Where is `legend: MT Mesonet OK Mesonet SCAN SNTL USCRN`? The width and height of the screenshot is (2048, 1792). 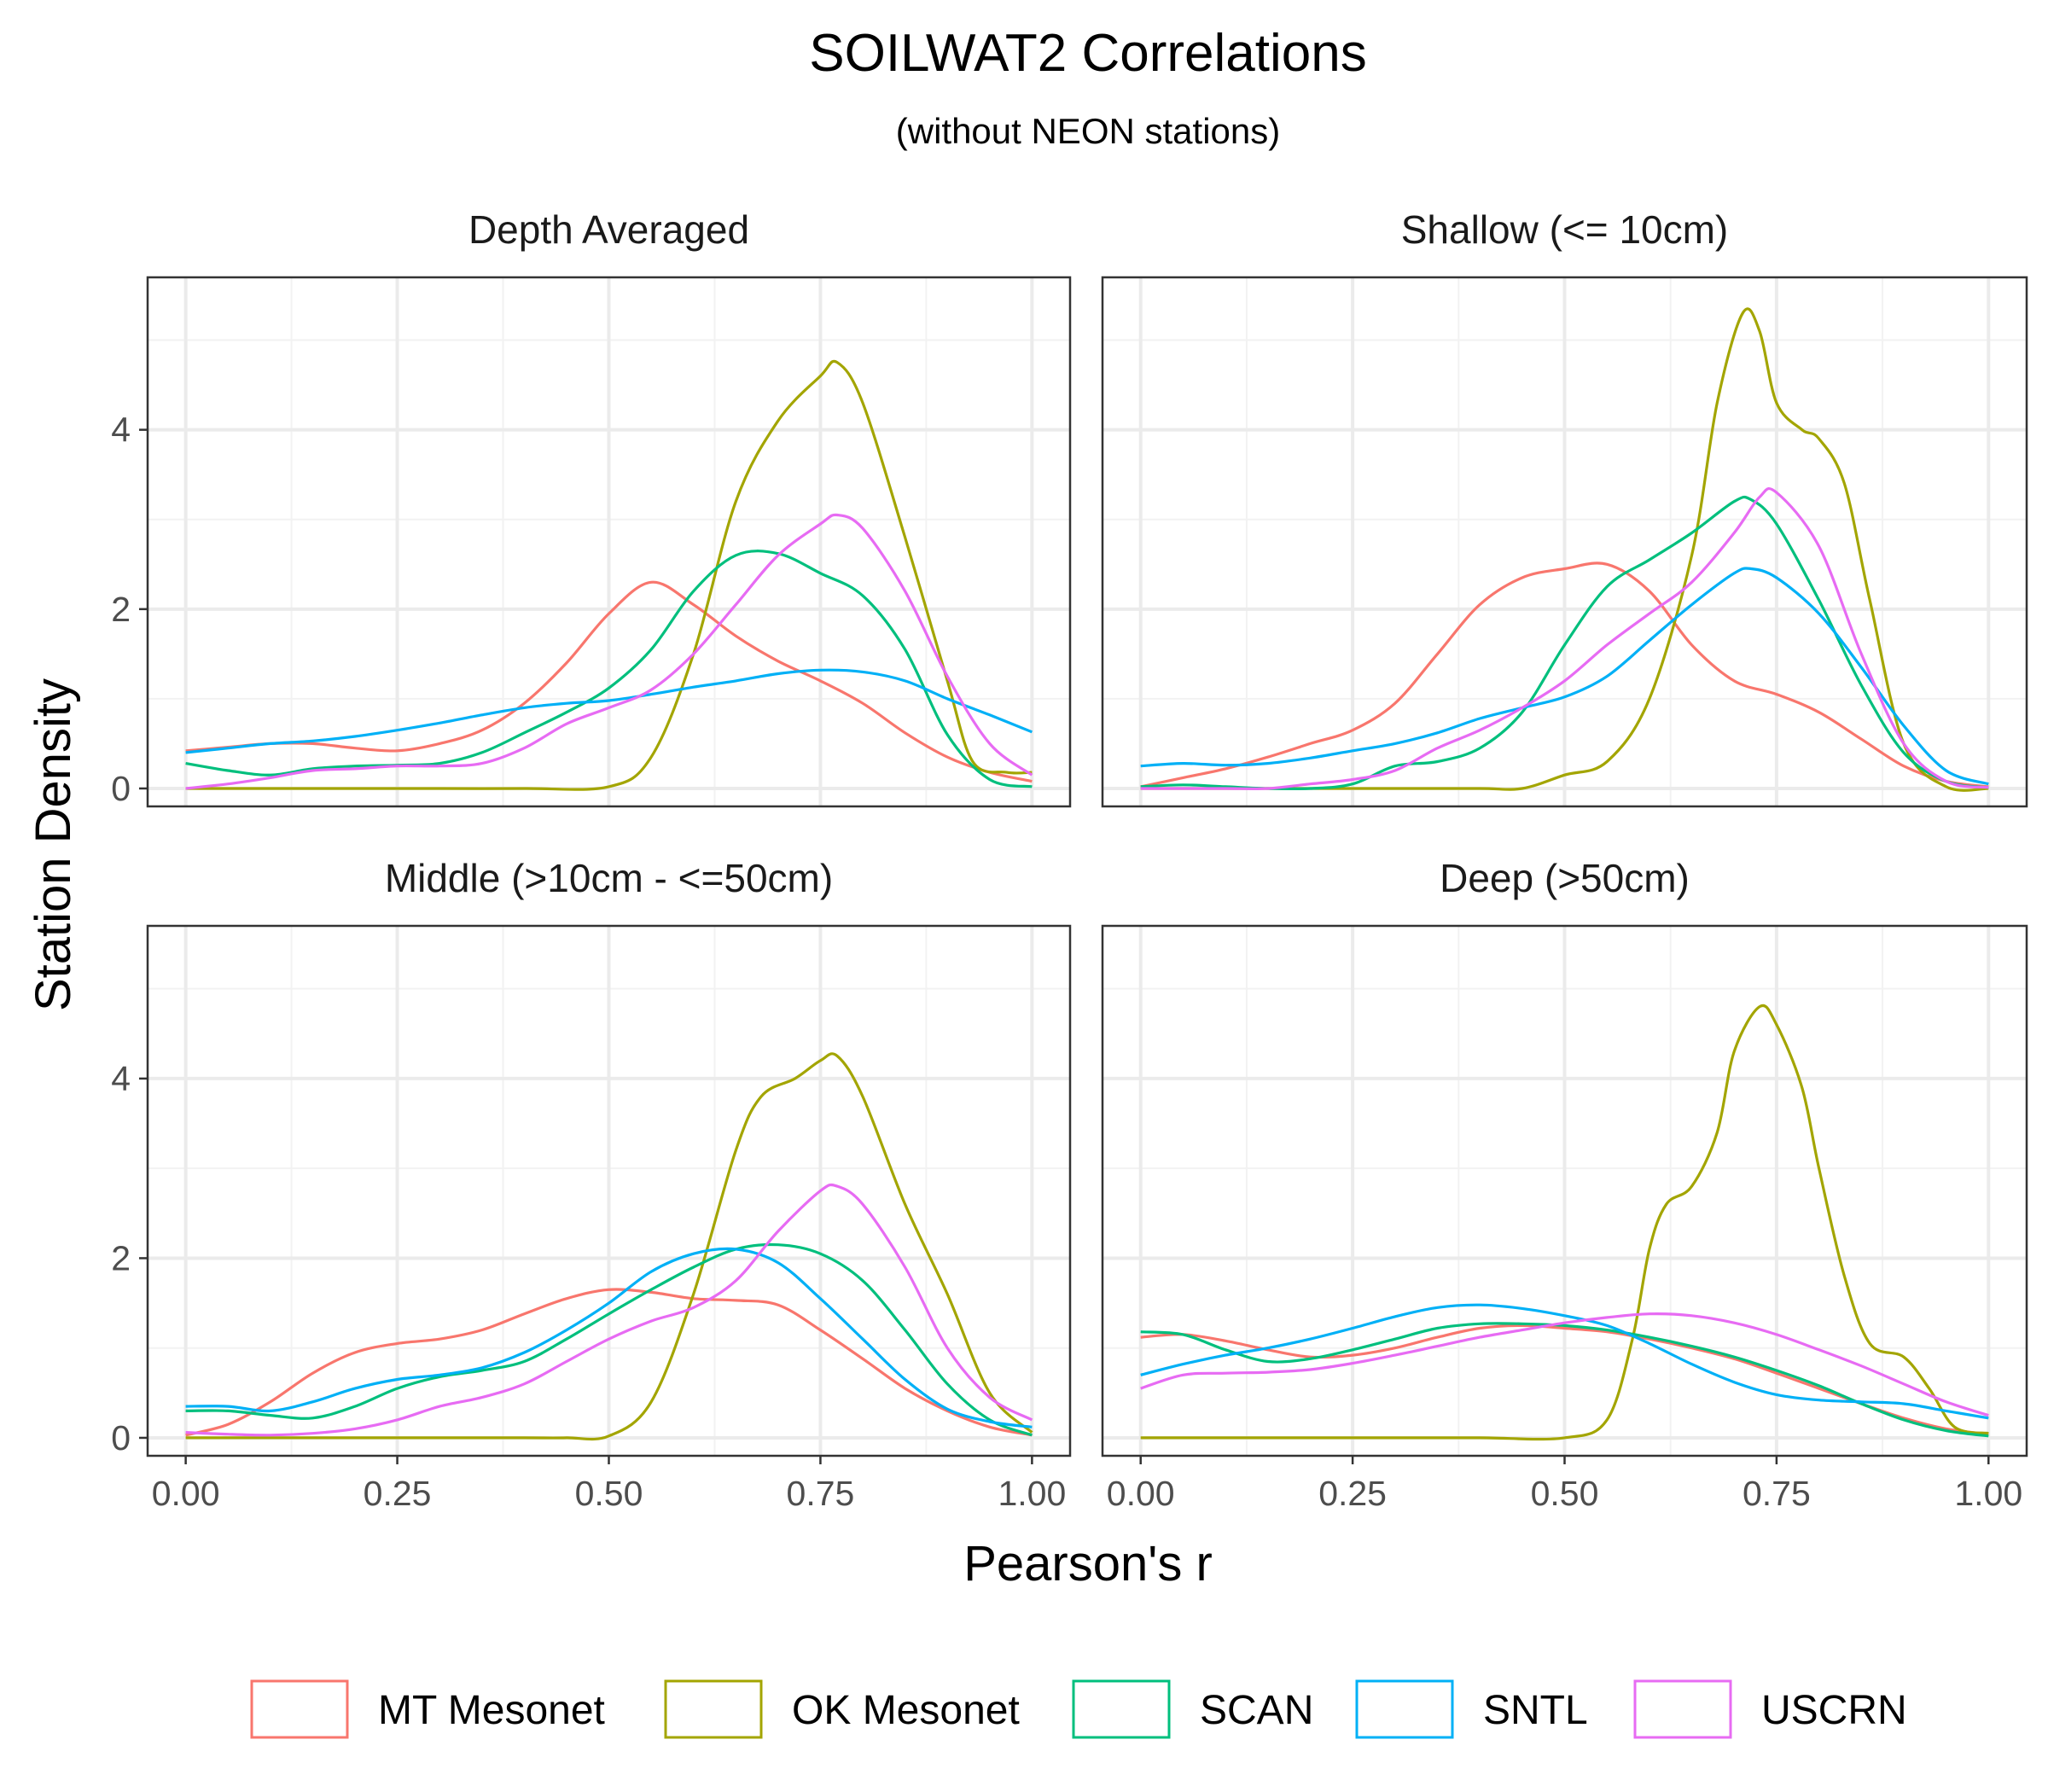 legend: MT Mesonet OK Mesonet SCAN SNTL USCRN is located at coordinates (1078, 1709).